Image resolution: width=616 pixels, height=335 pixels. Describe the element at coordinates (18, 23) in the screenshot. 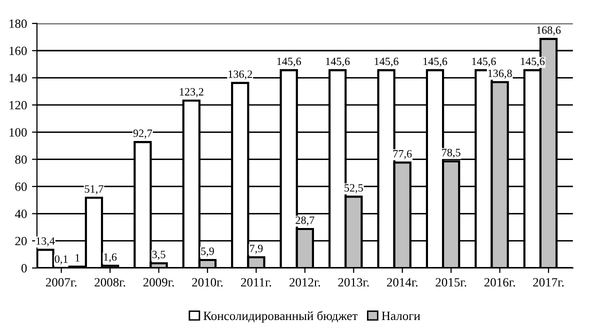

I see `y-tick-label: 180` at that location.